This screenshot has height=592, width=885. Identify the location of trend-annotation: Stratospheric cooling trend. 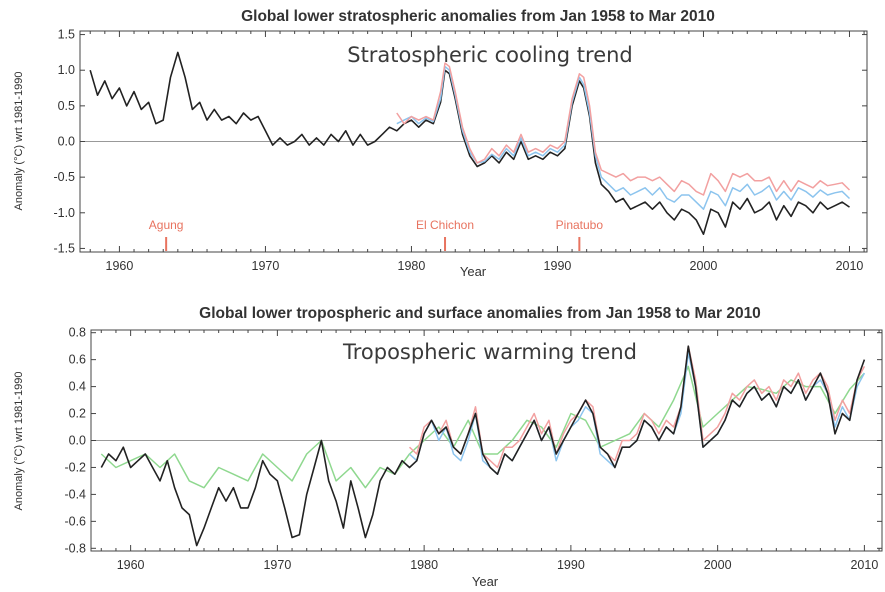
(490, 55).